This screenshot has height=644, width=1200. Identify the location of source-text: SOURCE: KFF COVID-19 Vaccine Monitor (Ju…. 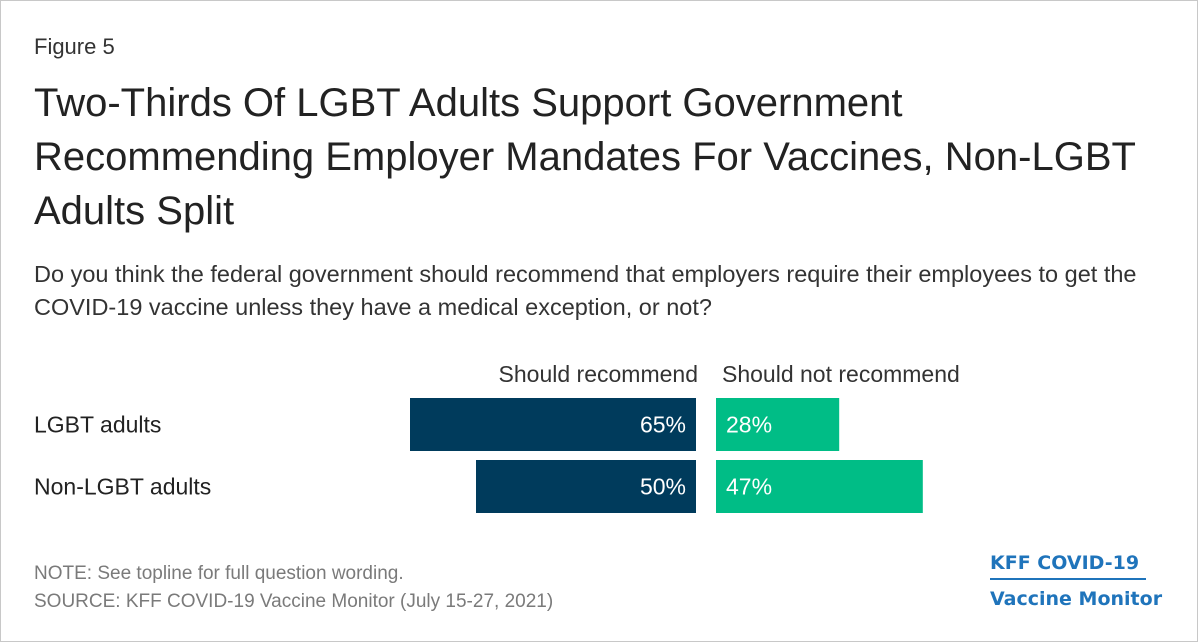
(294, 601).